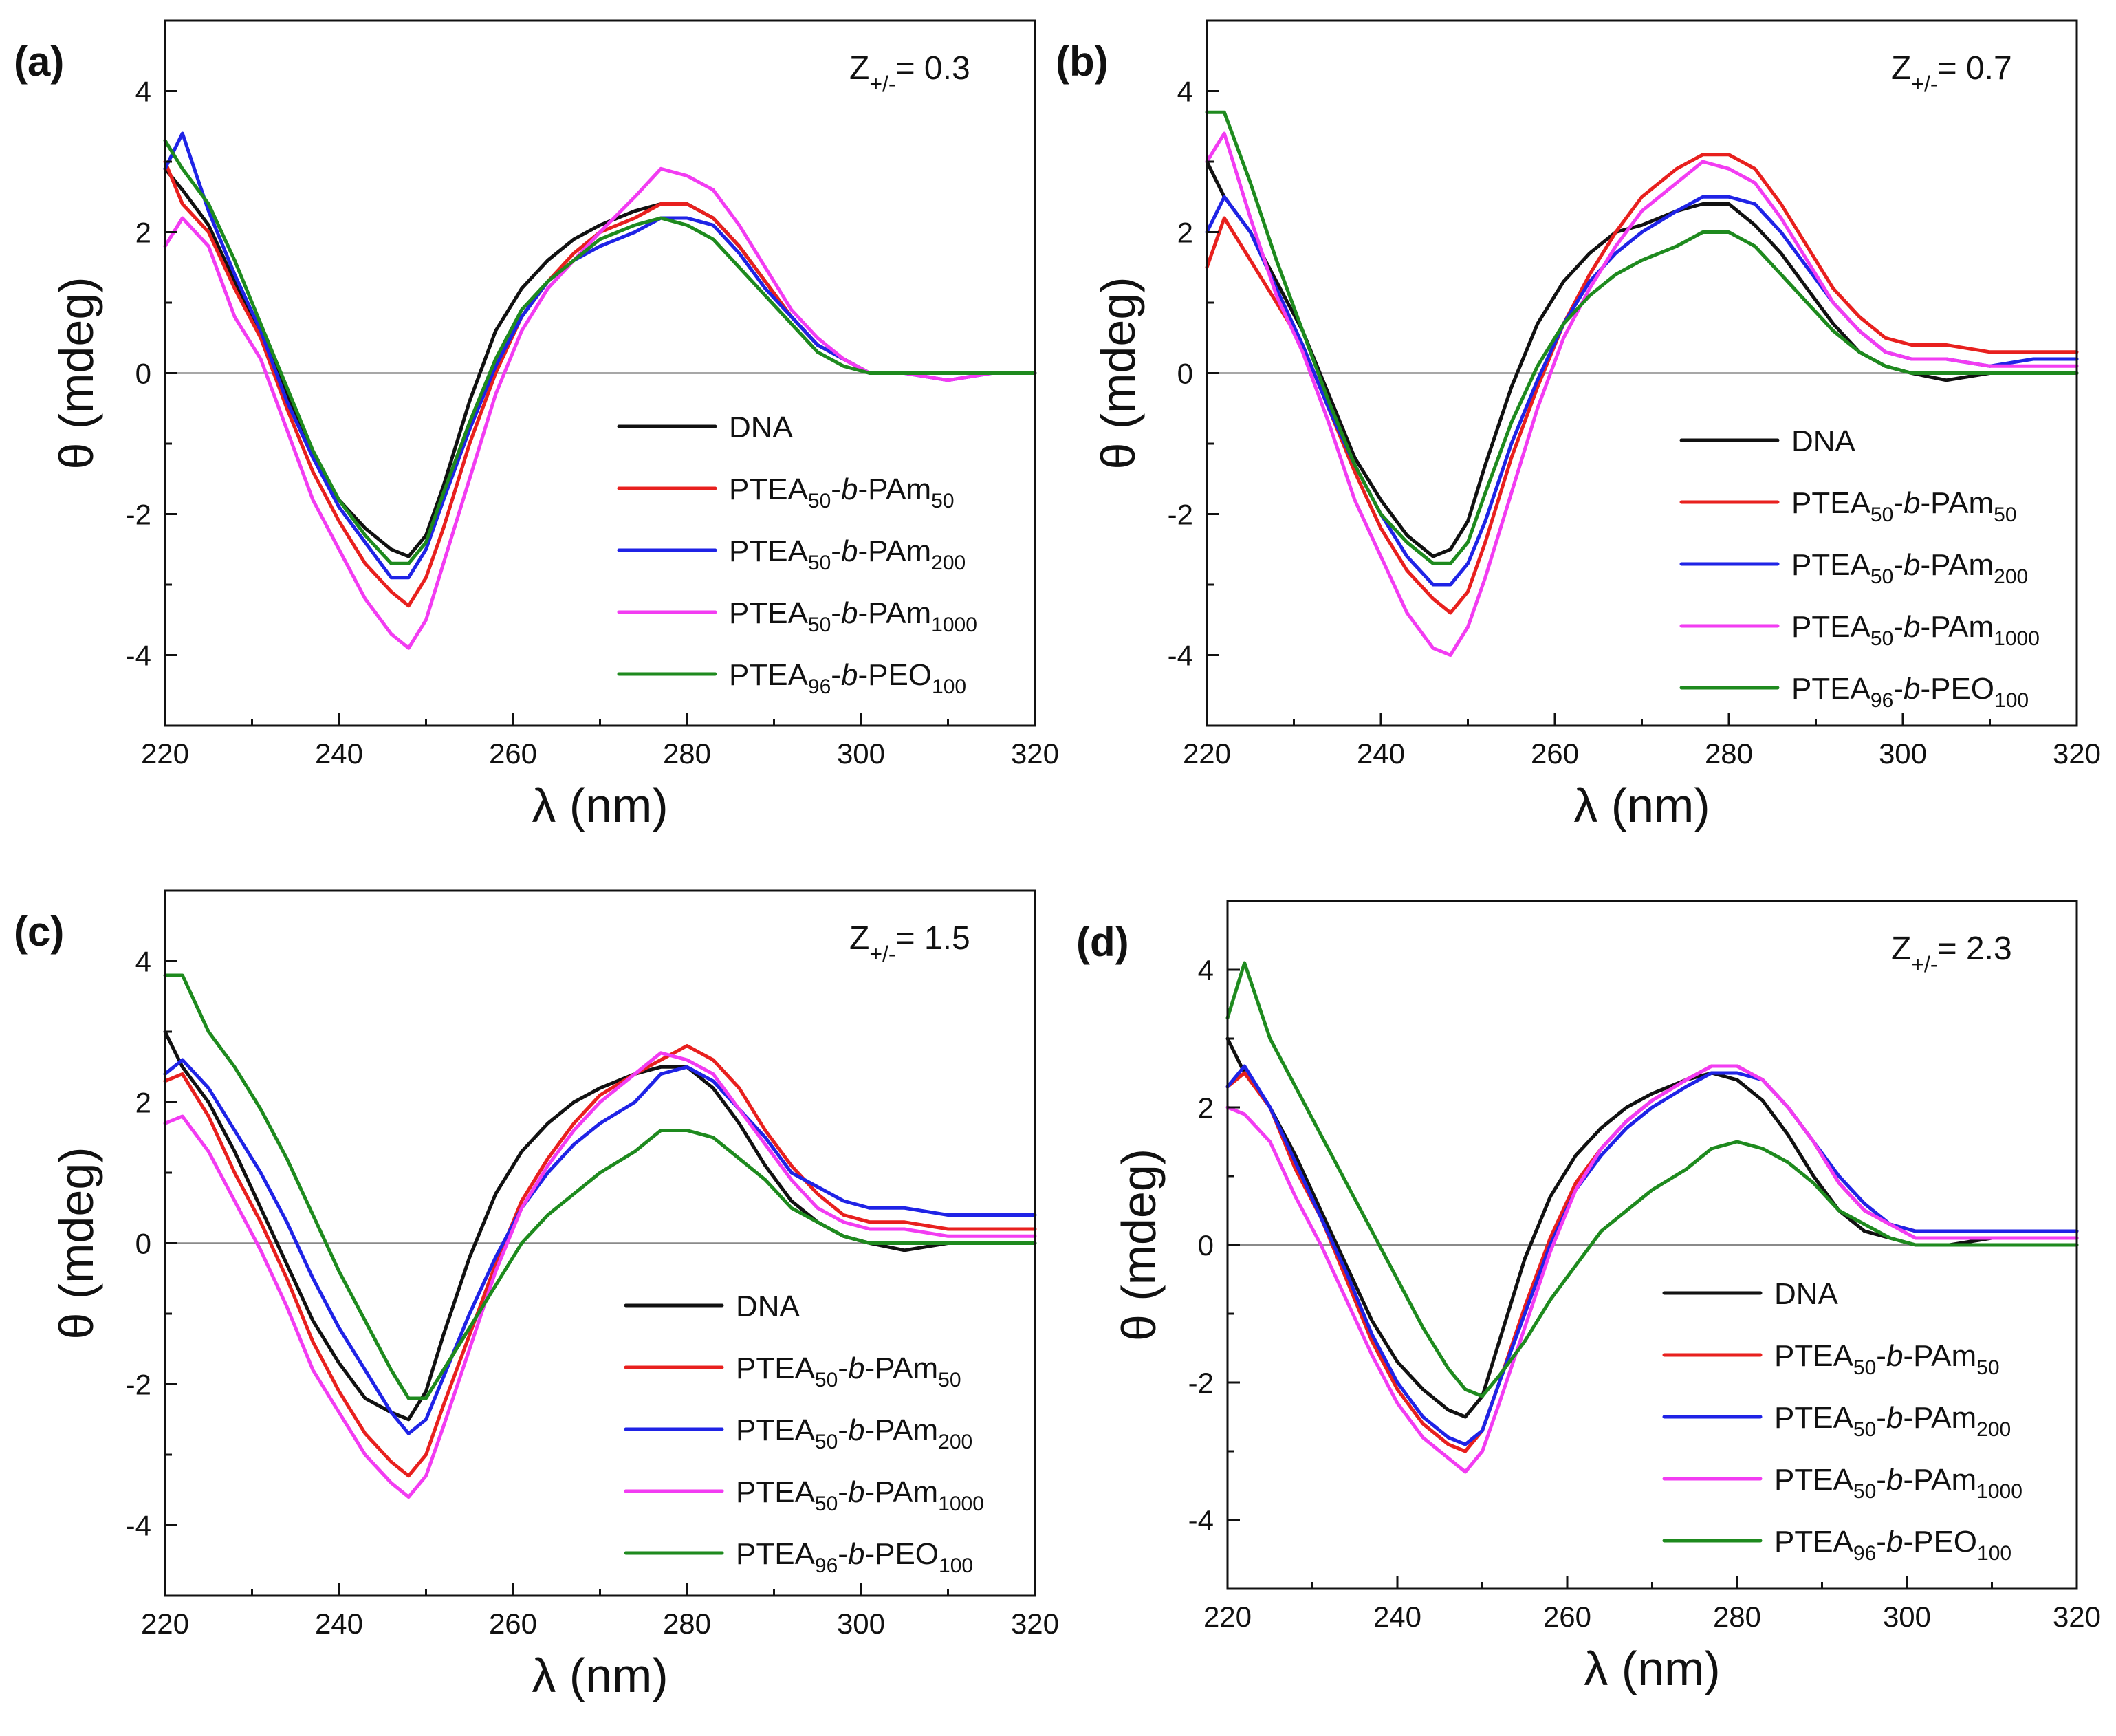  I want to click on z-ratio-symbol: Z, so click(1901, 68).